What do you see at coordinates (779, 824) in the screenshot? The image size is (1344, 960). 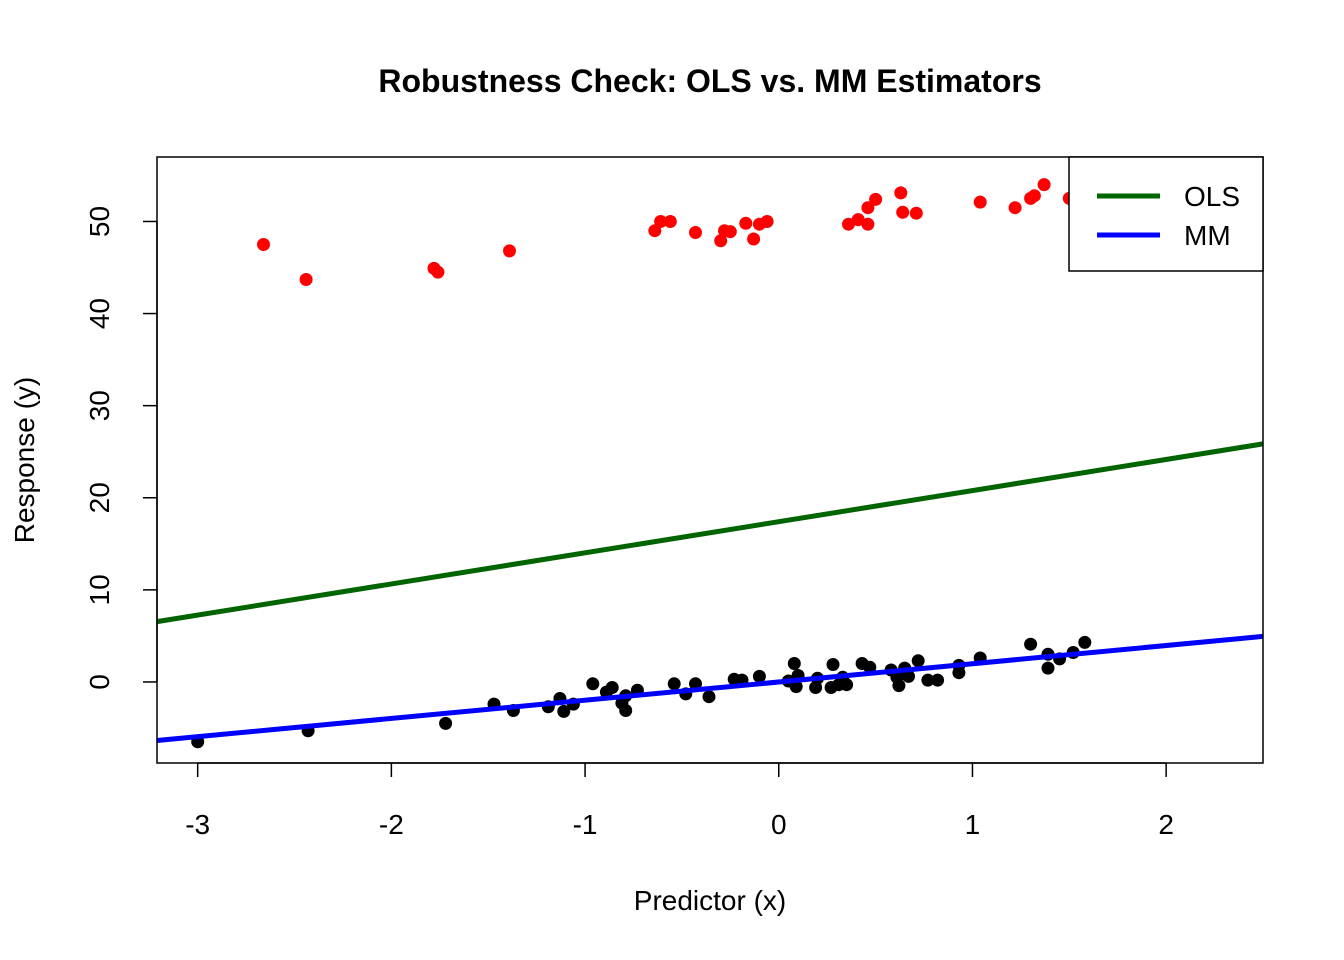 I see `x-tick-label: 0` at bounding box center [779, 824].